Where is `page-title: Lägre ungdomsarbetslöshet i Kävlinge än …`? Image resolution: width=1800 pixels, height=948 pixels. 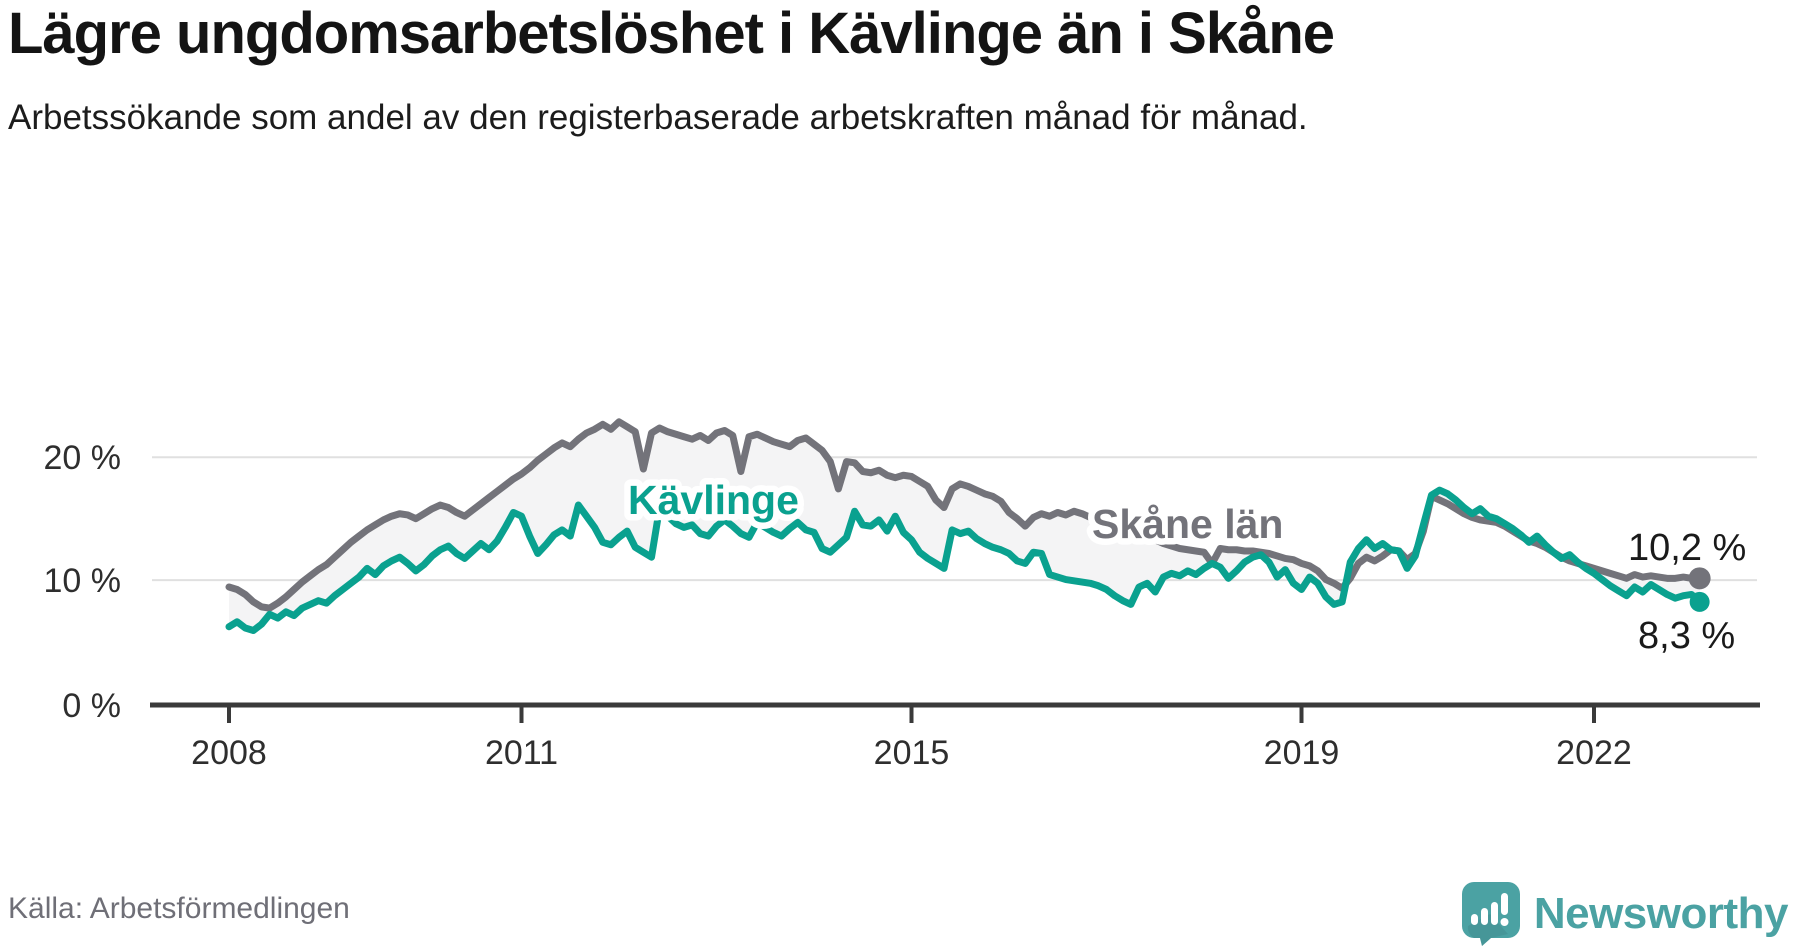
page-title: Lägre ungdomsarbetslöshet i Kävlinge än … is located at coordinates (671, 33).